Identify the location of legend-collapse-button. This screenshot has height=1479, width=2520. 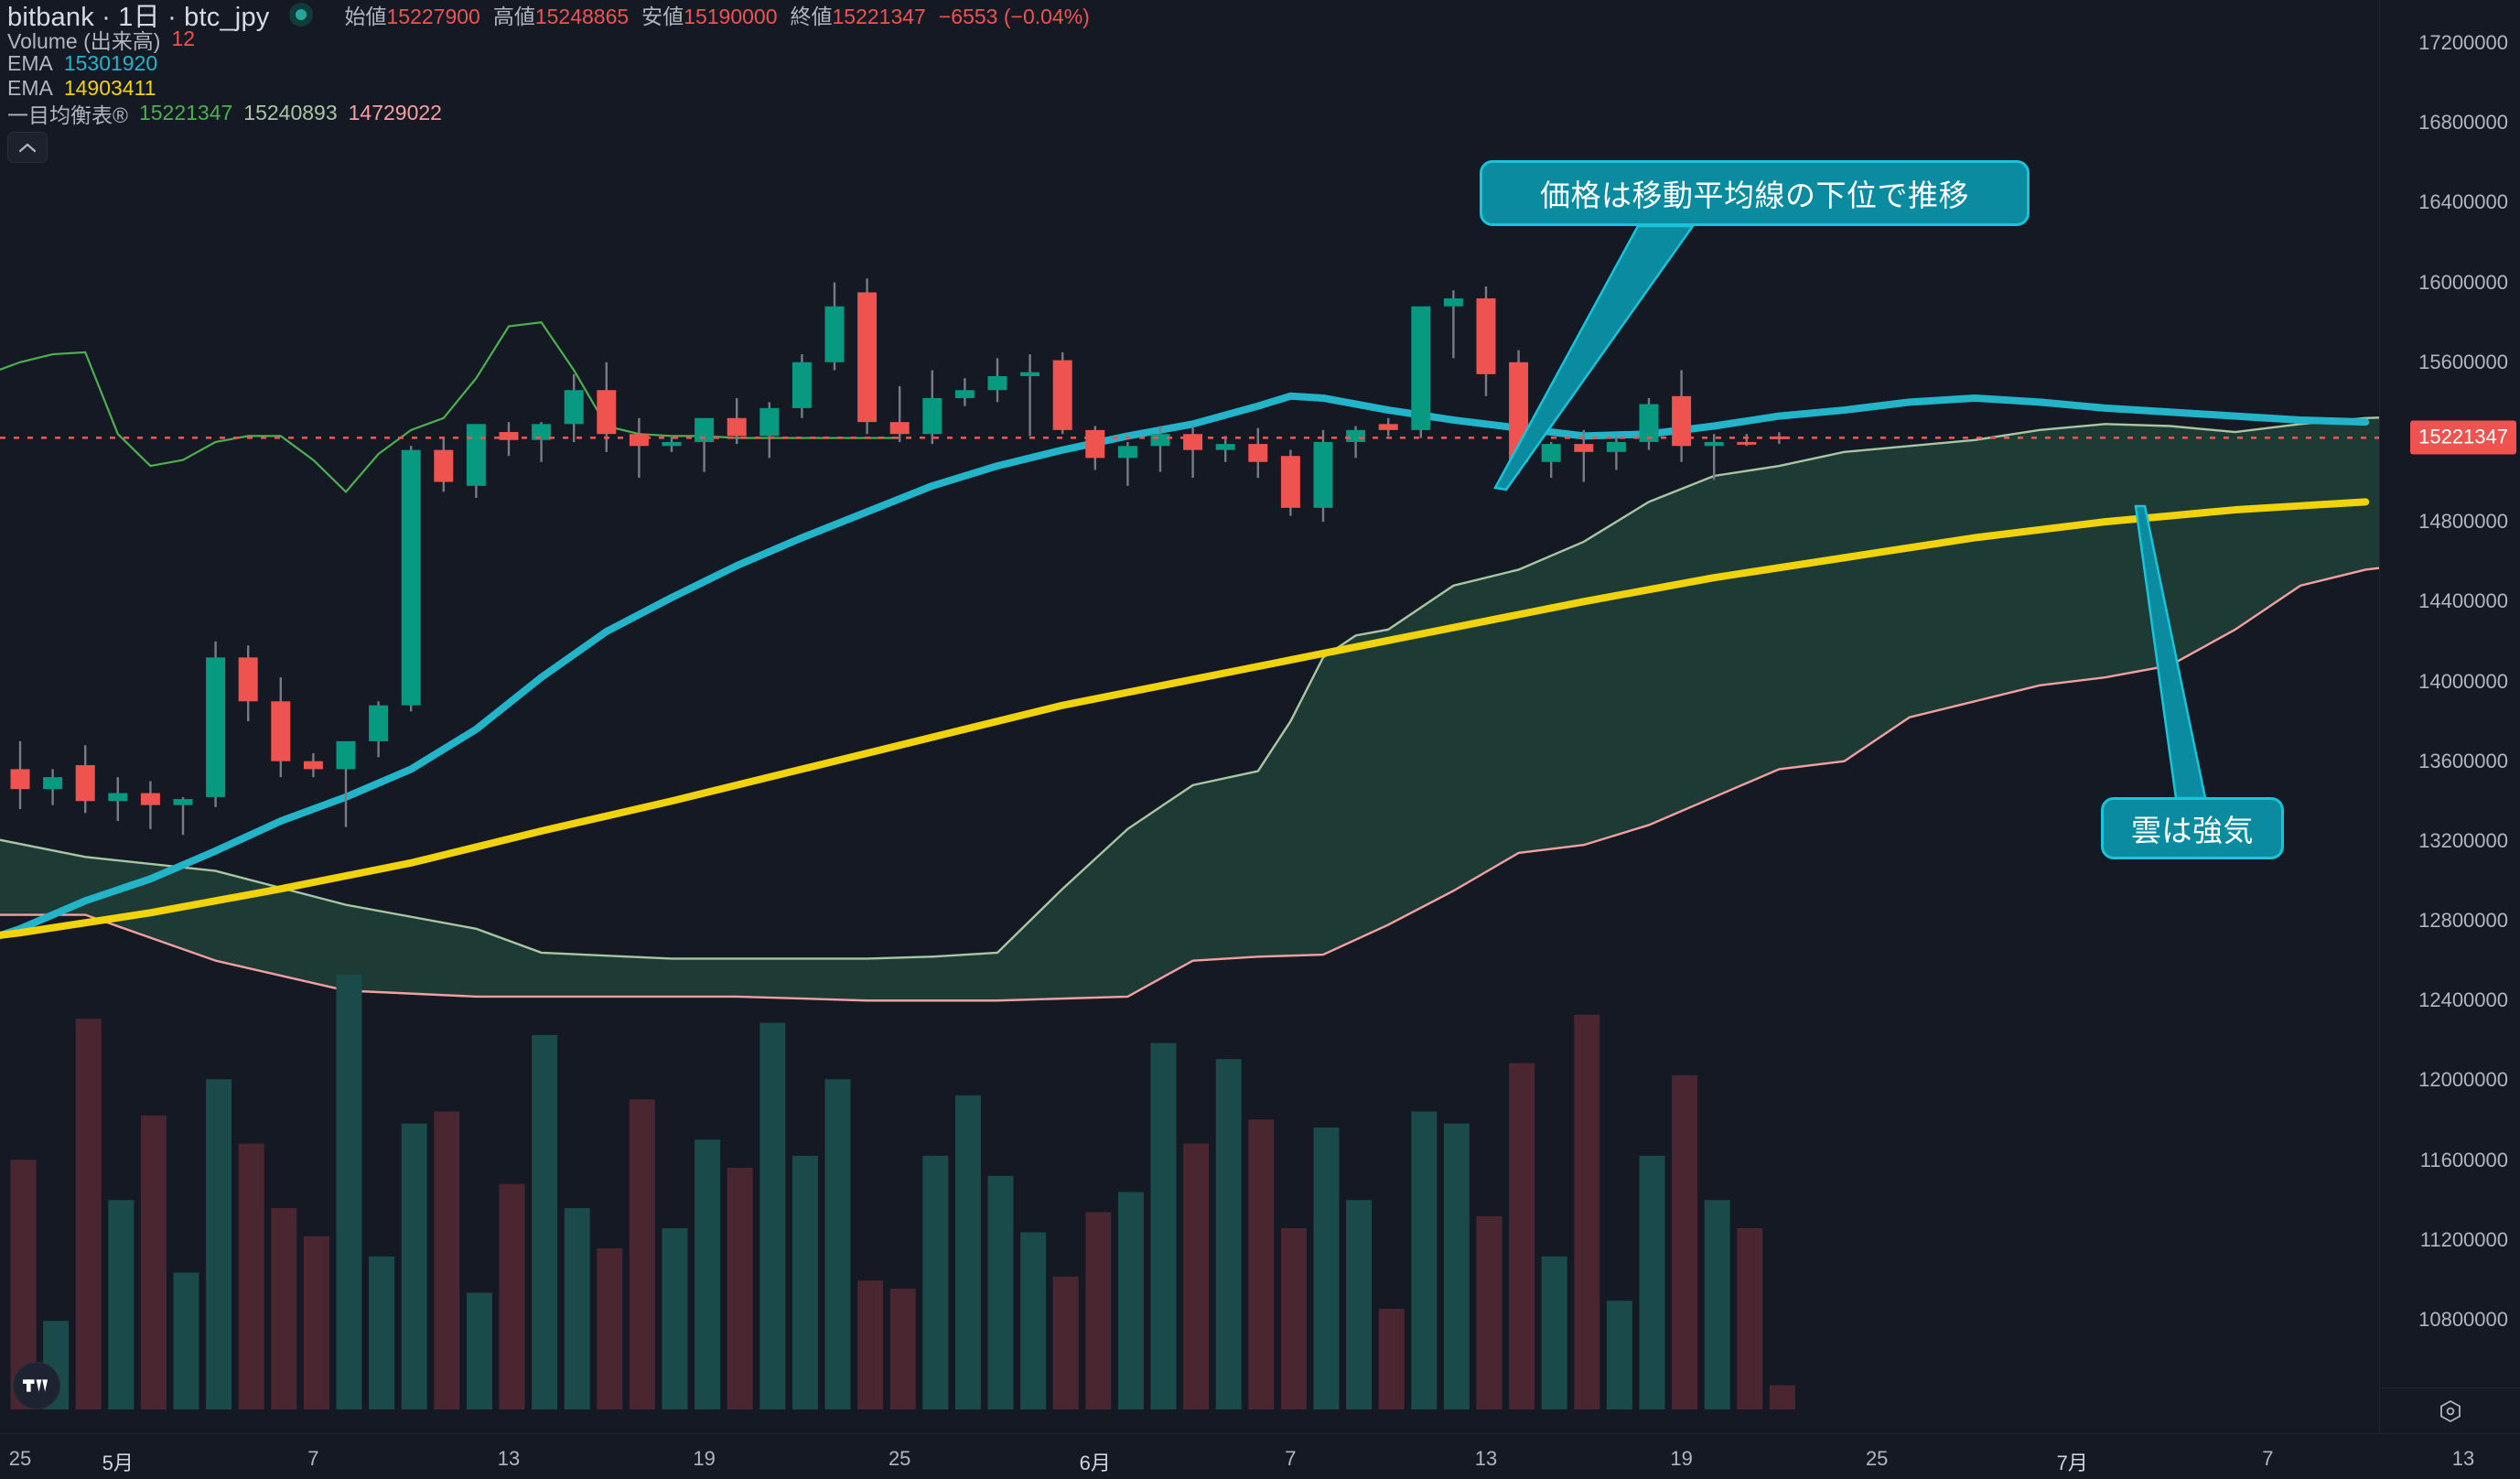
(27, 147).